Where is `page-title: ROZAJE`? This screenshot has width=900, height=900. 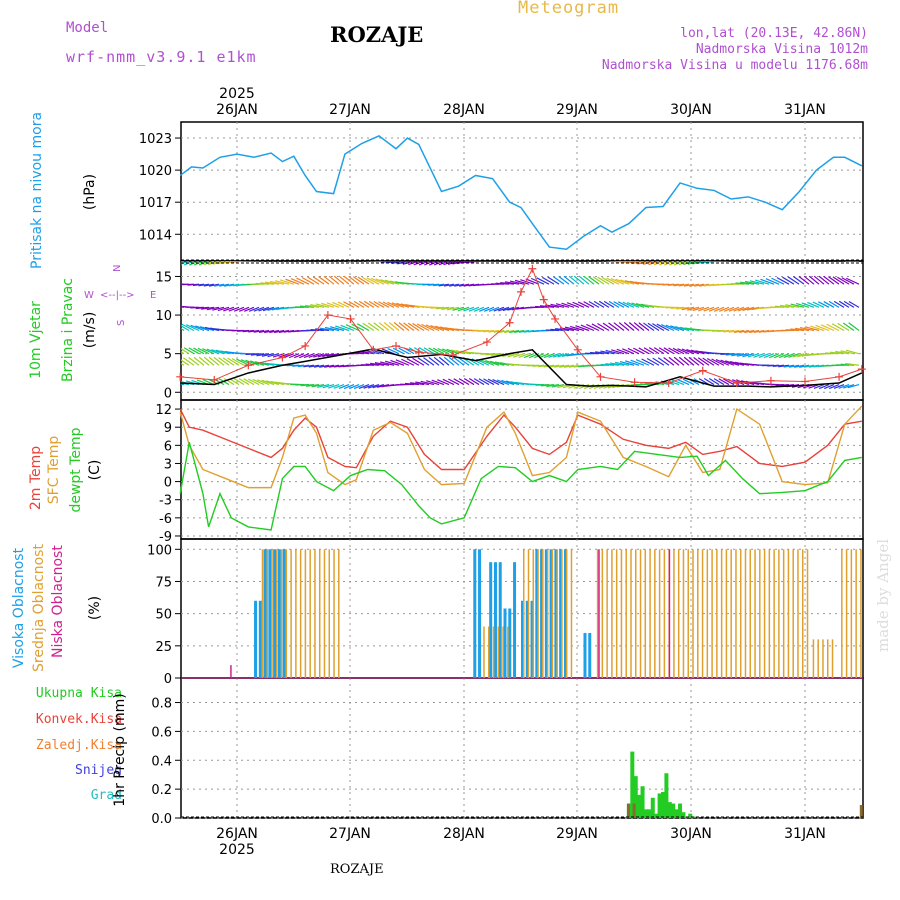 page-title: ROZAJE is located at coordinates (377, 34).